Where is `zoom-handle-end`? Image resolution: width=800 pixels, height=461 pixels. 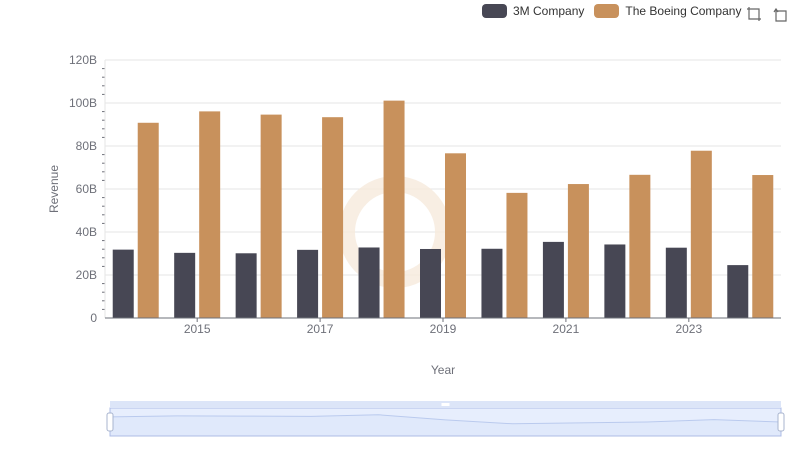
zoom-handle-end is located at coordinates (781, 422).